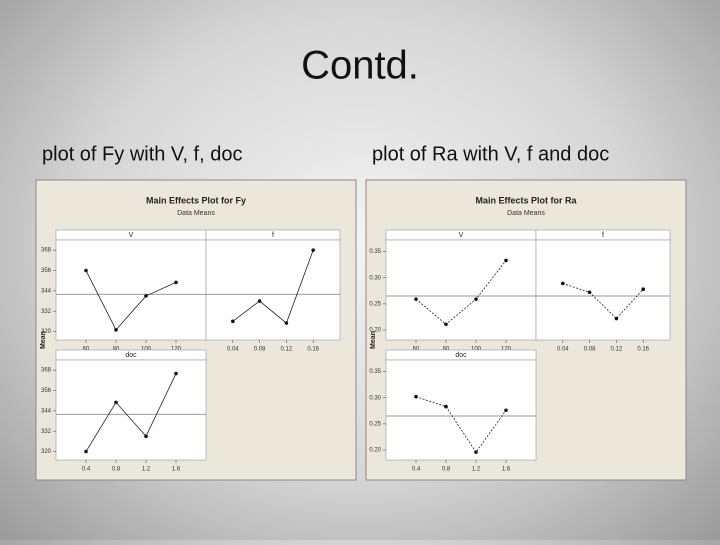  What do you see at coordinates (142, 154) in the screenshot?
I see `caption: plot of Fy with V, f, doc` at bounding box center [142, 154].